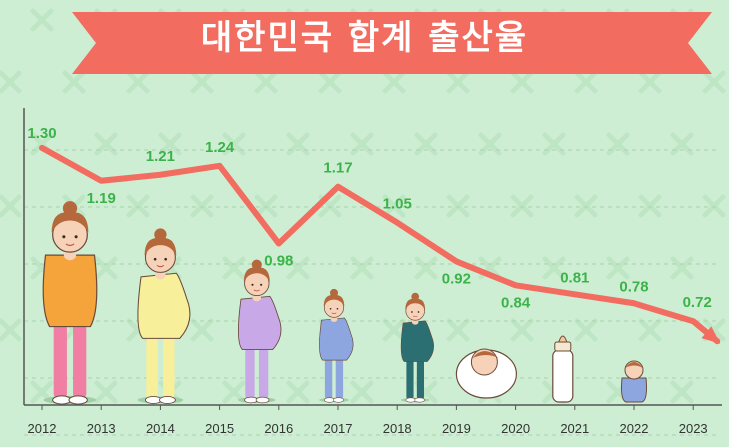 Image resolution: width=729 pixels, height=447 pixels. Describe the element at coordinates (160, 428) in the screenshot. I see `x-tick-label-2014: 2014` at that location.